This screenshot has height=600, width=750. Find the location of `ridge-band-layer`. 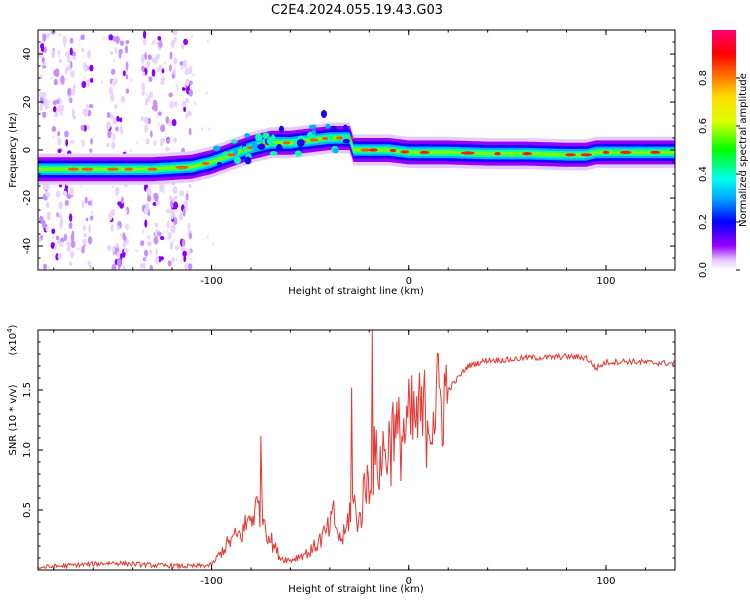

ridge-band-layer is located at coordinates (356, 153).